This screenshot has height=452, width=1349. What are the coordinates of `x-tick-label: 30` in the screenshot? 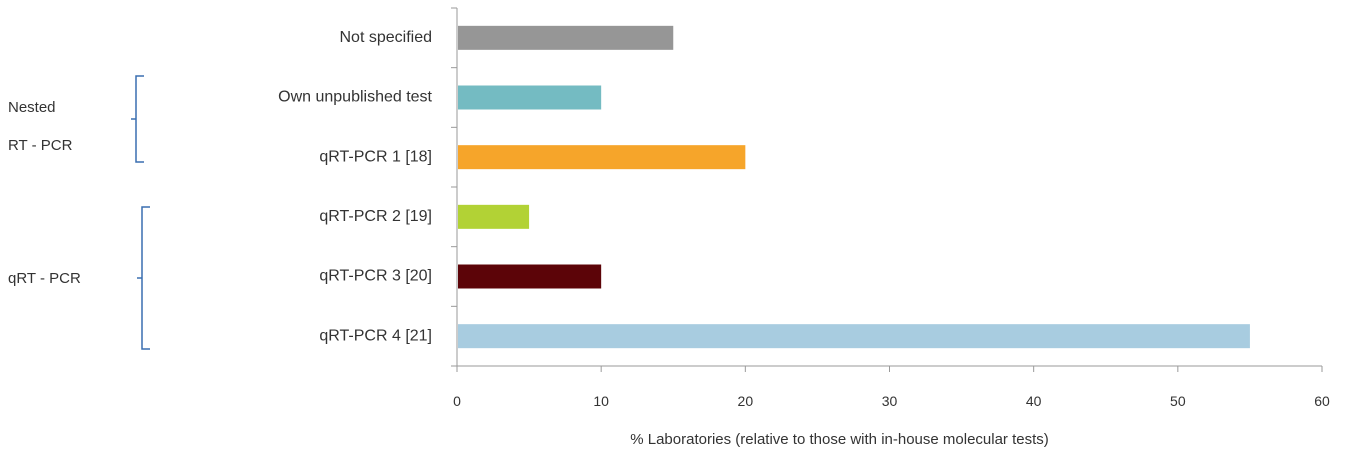 It's located at (890, 401).